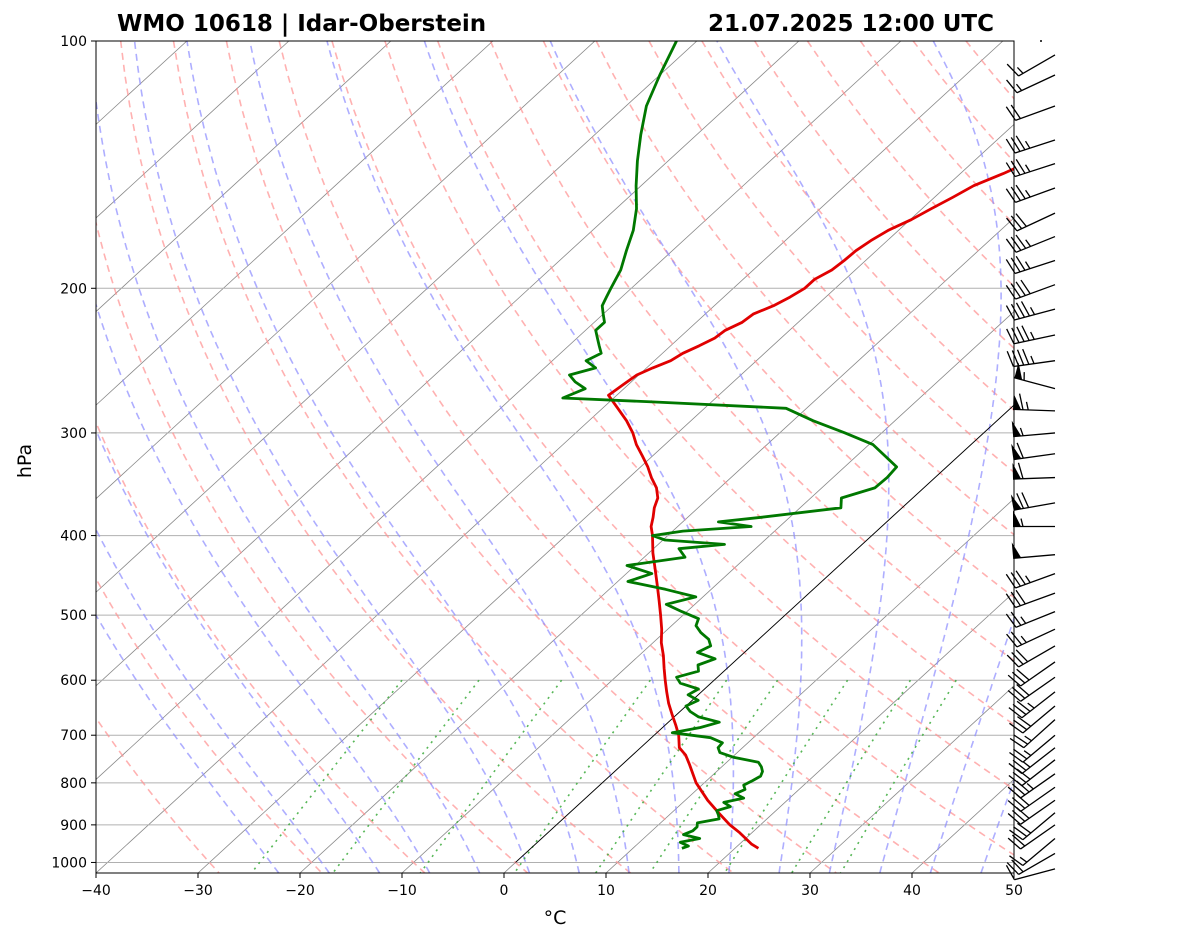  I want to click on x-tick-label: −40, so click(96, 891).